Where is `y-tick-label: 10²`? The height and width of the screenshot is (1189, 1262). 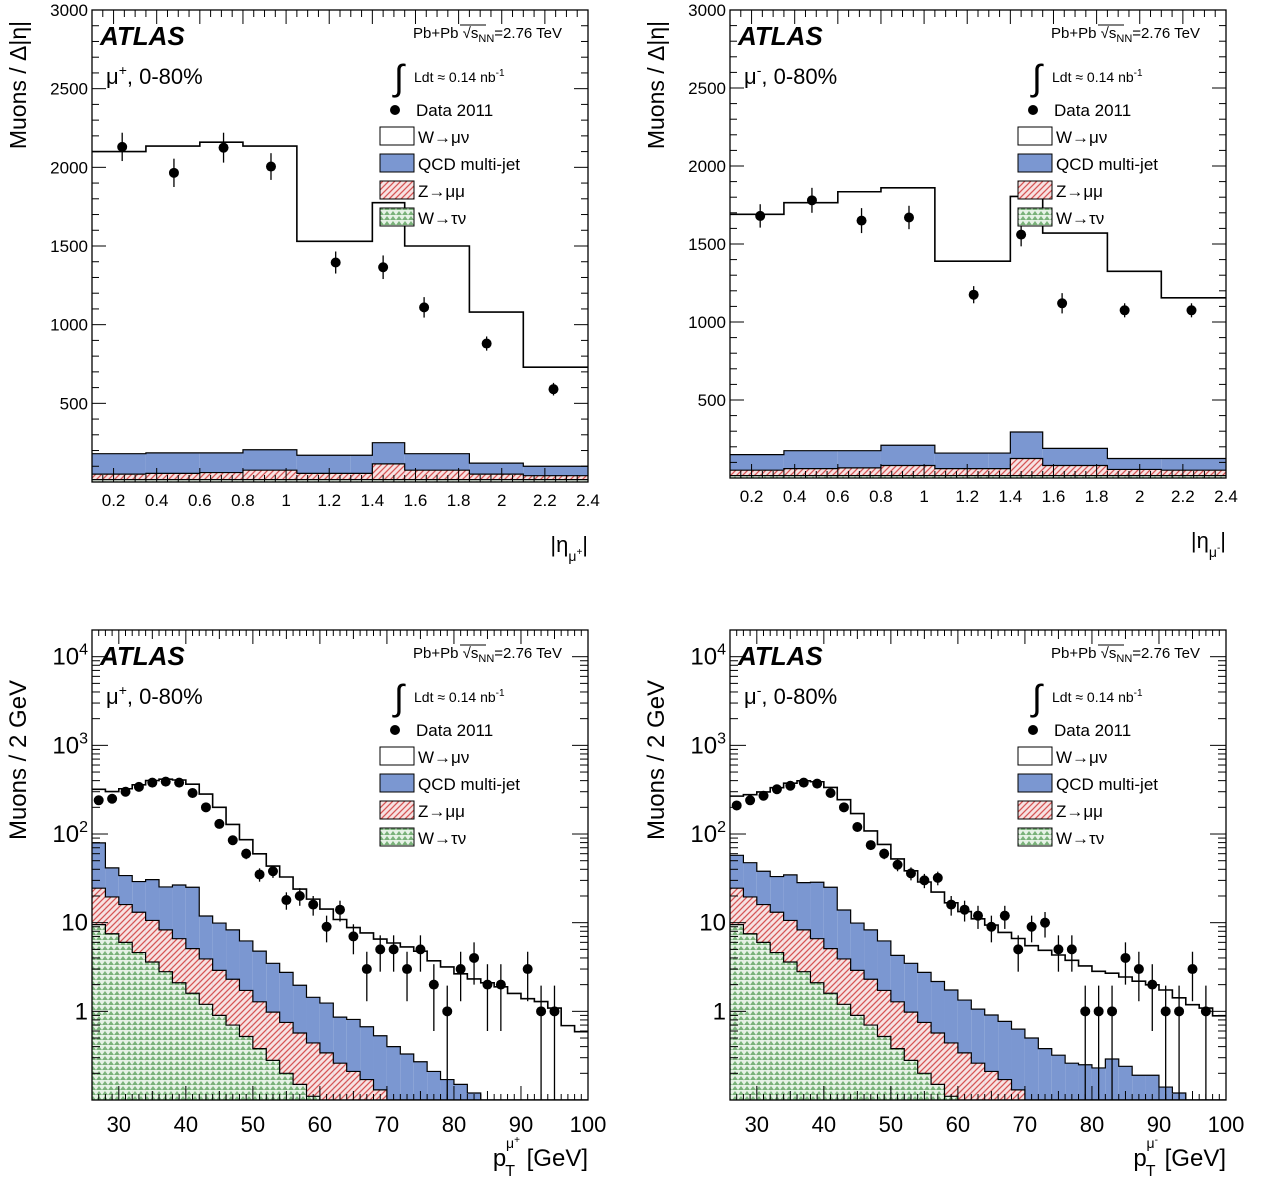
y-tick-label: 10² is located at coordinates (70, 833).